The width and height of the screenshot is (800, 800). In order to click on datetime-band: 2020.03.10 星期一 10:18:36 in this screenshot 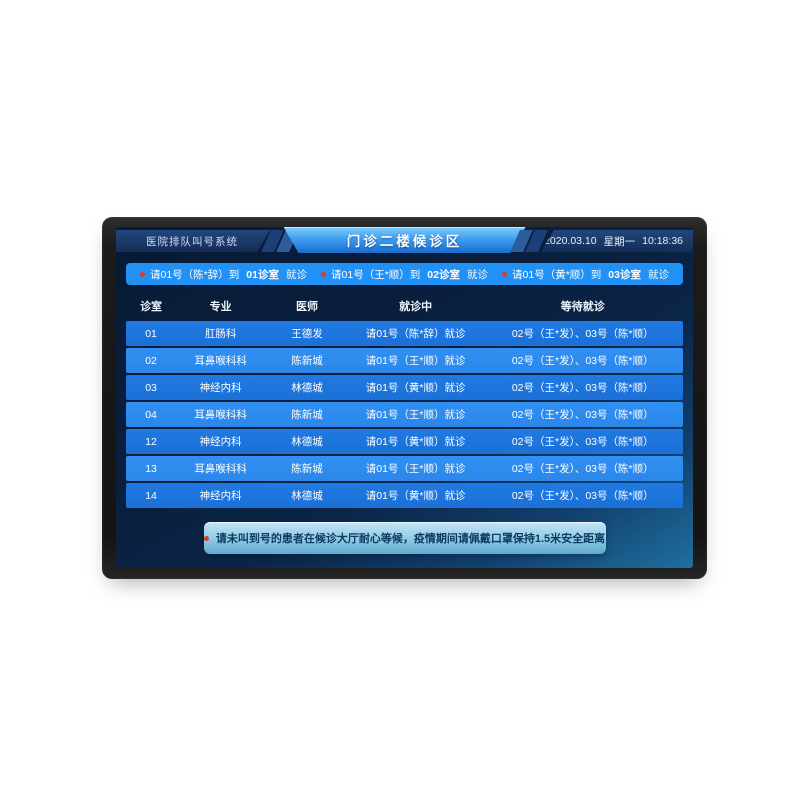, I will do `click(617, 241)`.